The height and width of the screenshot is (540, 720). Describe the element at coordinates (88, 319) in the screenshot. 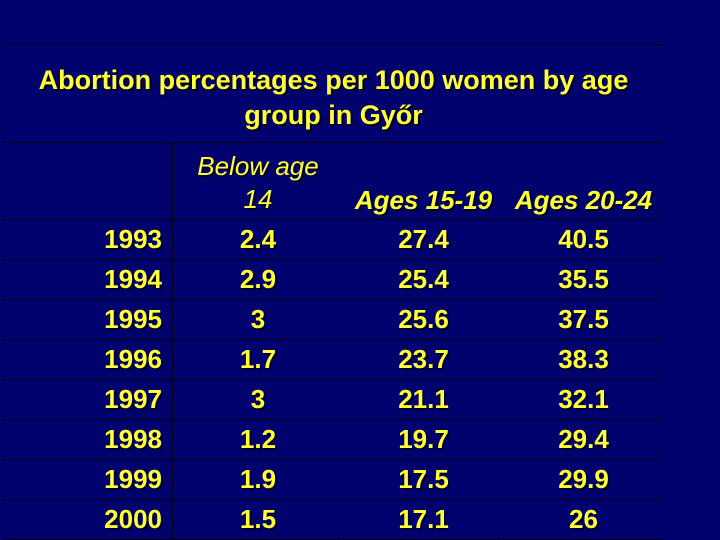

I see `year-cell: 1995` at that location.